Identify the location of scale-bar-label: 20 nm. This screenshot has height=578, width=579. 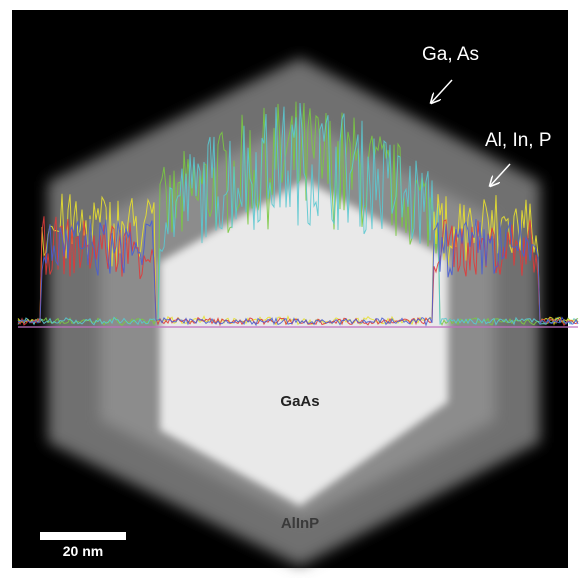
(83, 551).